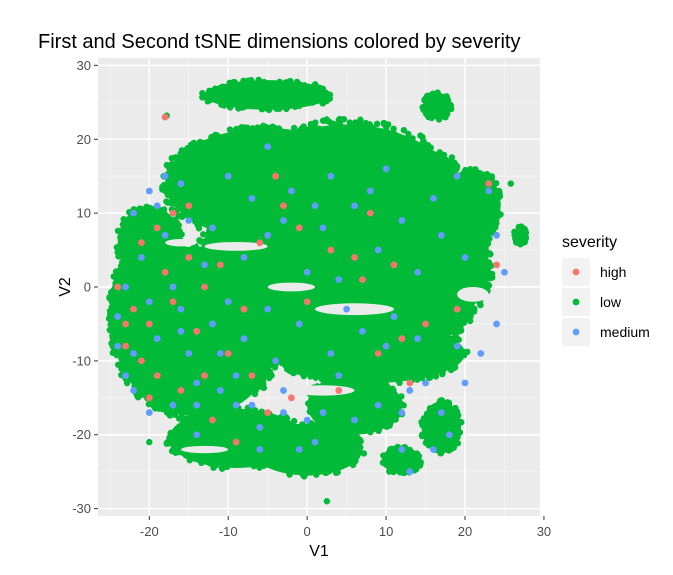  I want to click on legend-swatch-high, so click(576, 272).